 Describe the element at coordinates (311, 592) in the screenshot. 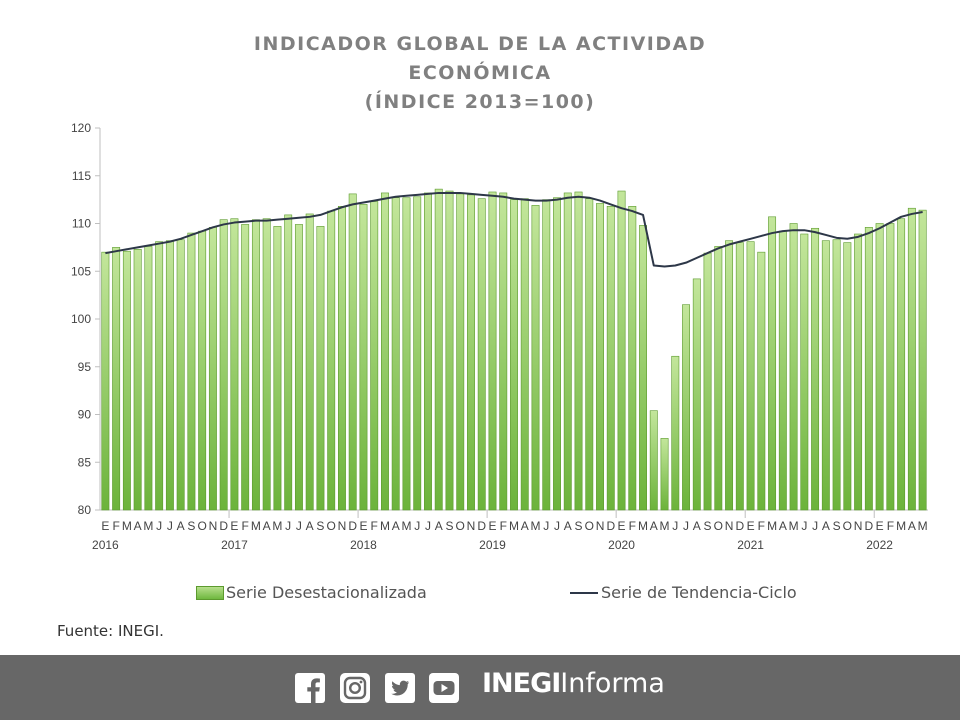

I see `legend-item-bars: Serie Desestacionalizada` at that location.